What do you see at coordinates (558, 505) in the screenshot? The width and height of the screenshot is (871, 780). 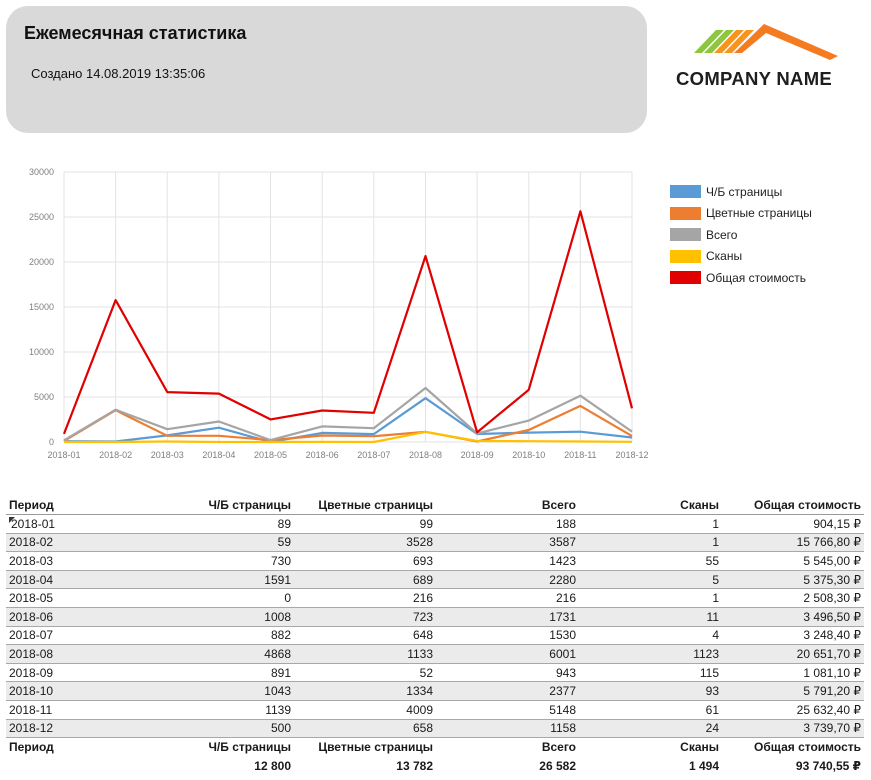 I see `col-header-total: Всего` at bounding box center [558, 505].